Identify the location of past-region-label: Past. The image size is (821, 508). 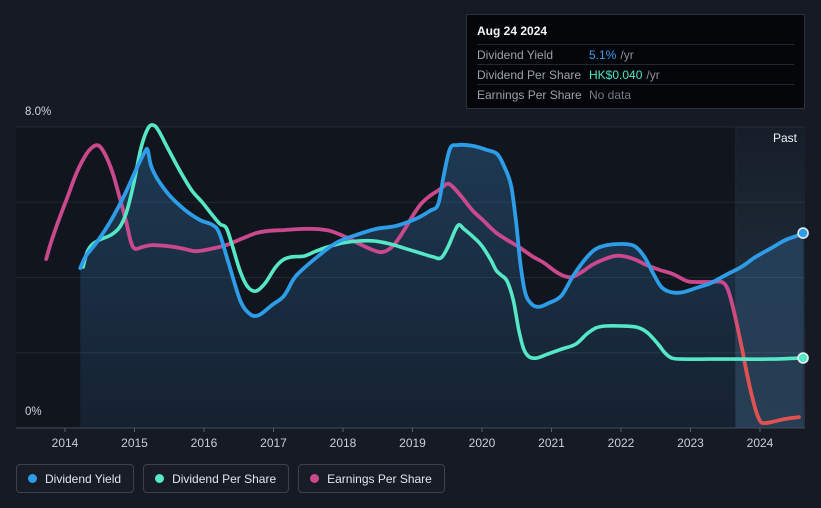
(784, 138).